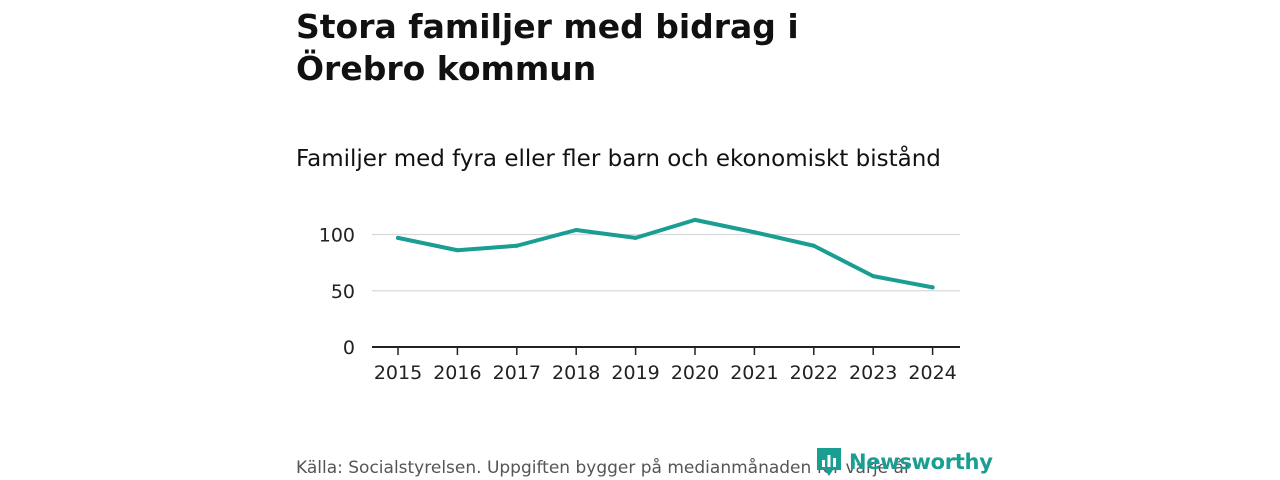  Describe the element at coordinates (398, 373) in the screenshot. I see `x-tick-label: 2015` at that location.